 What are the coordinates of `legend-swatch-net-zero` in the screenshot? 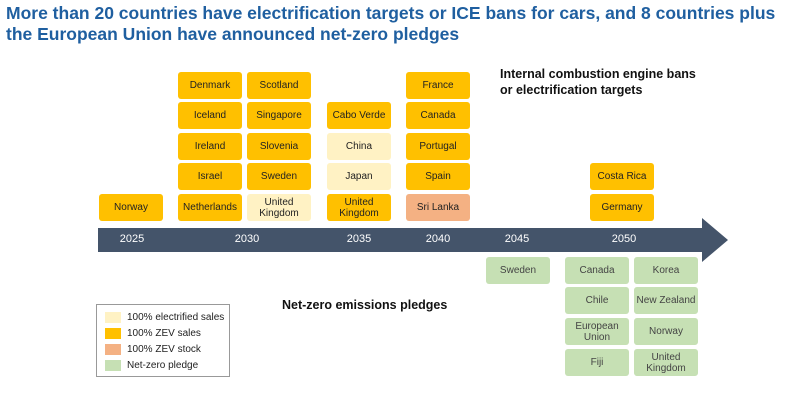 It's located at (113, 365).